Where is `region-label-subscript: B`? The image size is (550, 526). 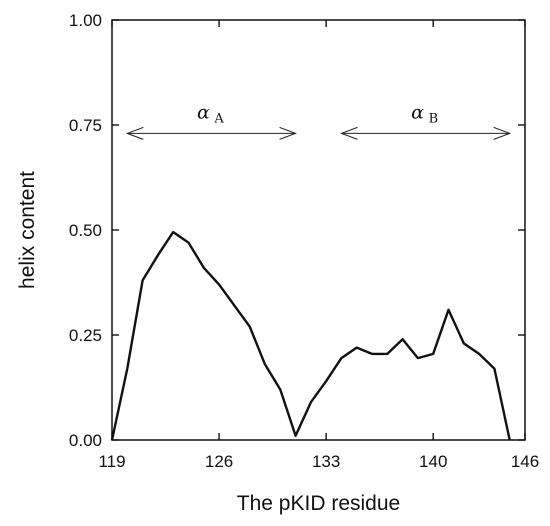
region-label-subscript: B is located at coordinates (434, 118).